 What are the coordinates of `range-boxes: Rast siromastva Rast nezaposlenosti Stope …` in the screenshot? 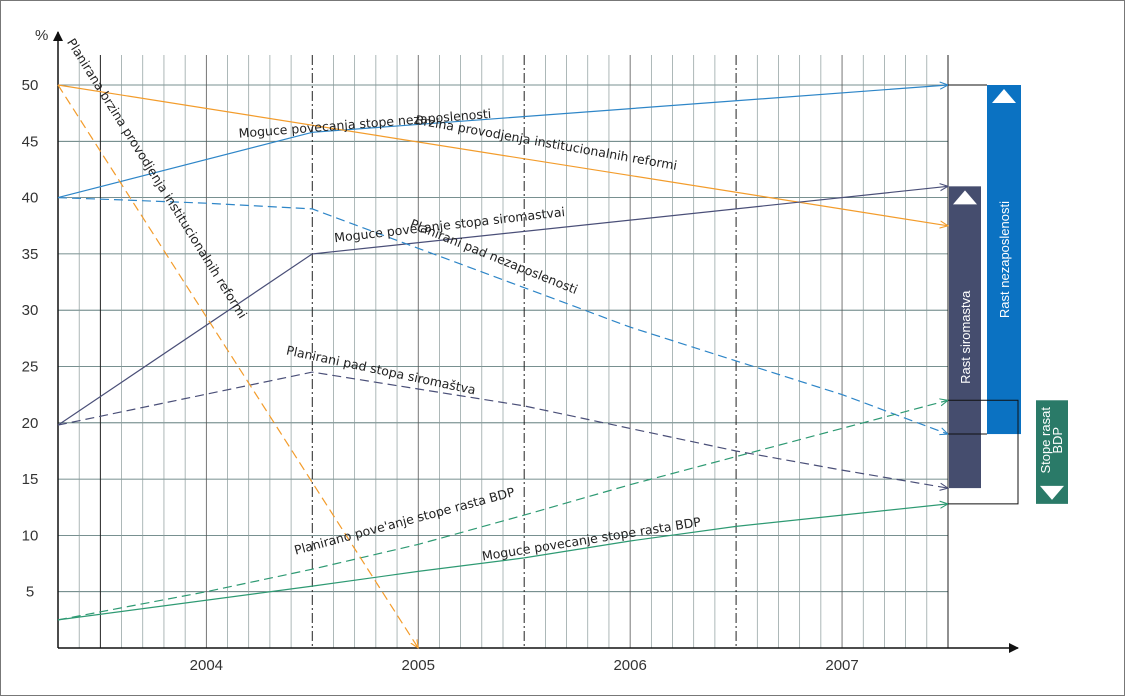 It's located at (1008, 294).